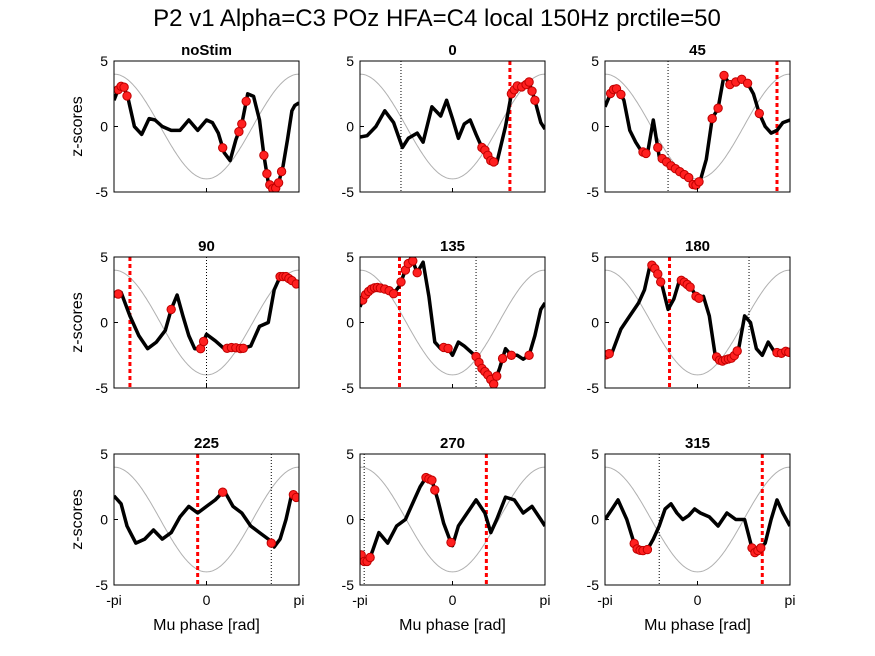 Image resolution: width=875 pixels, height=656 pixels. What do you see at coordinates (452, 50) in the screenshot?
I see `subplot-title: 0` at bounding box center [452, 50].